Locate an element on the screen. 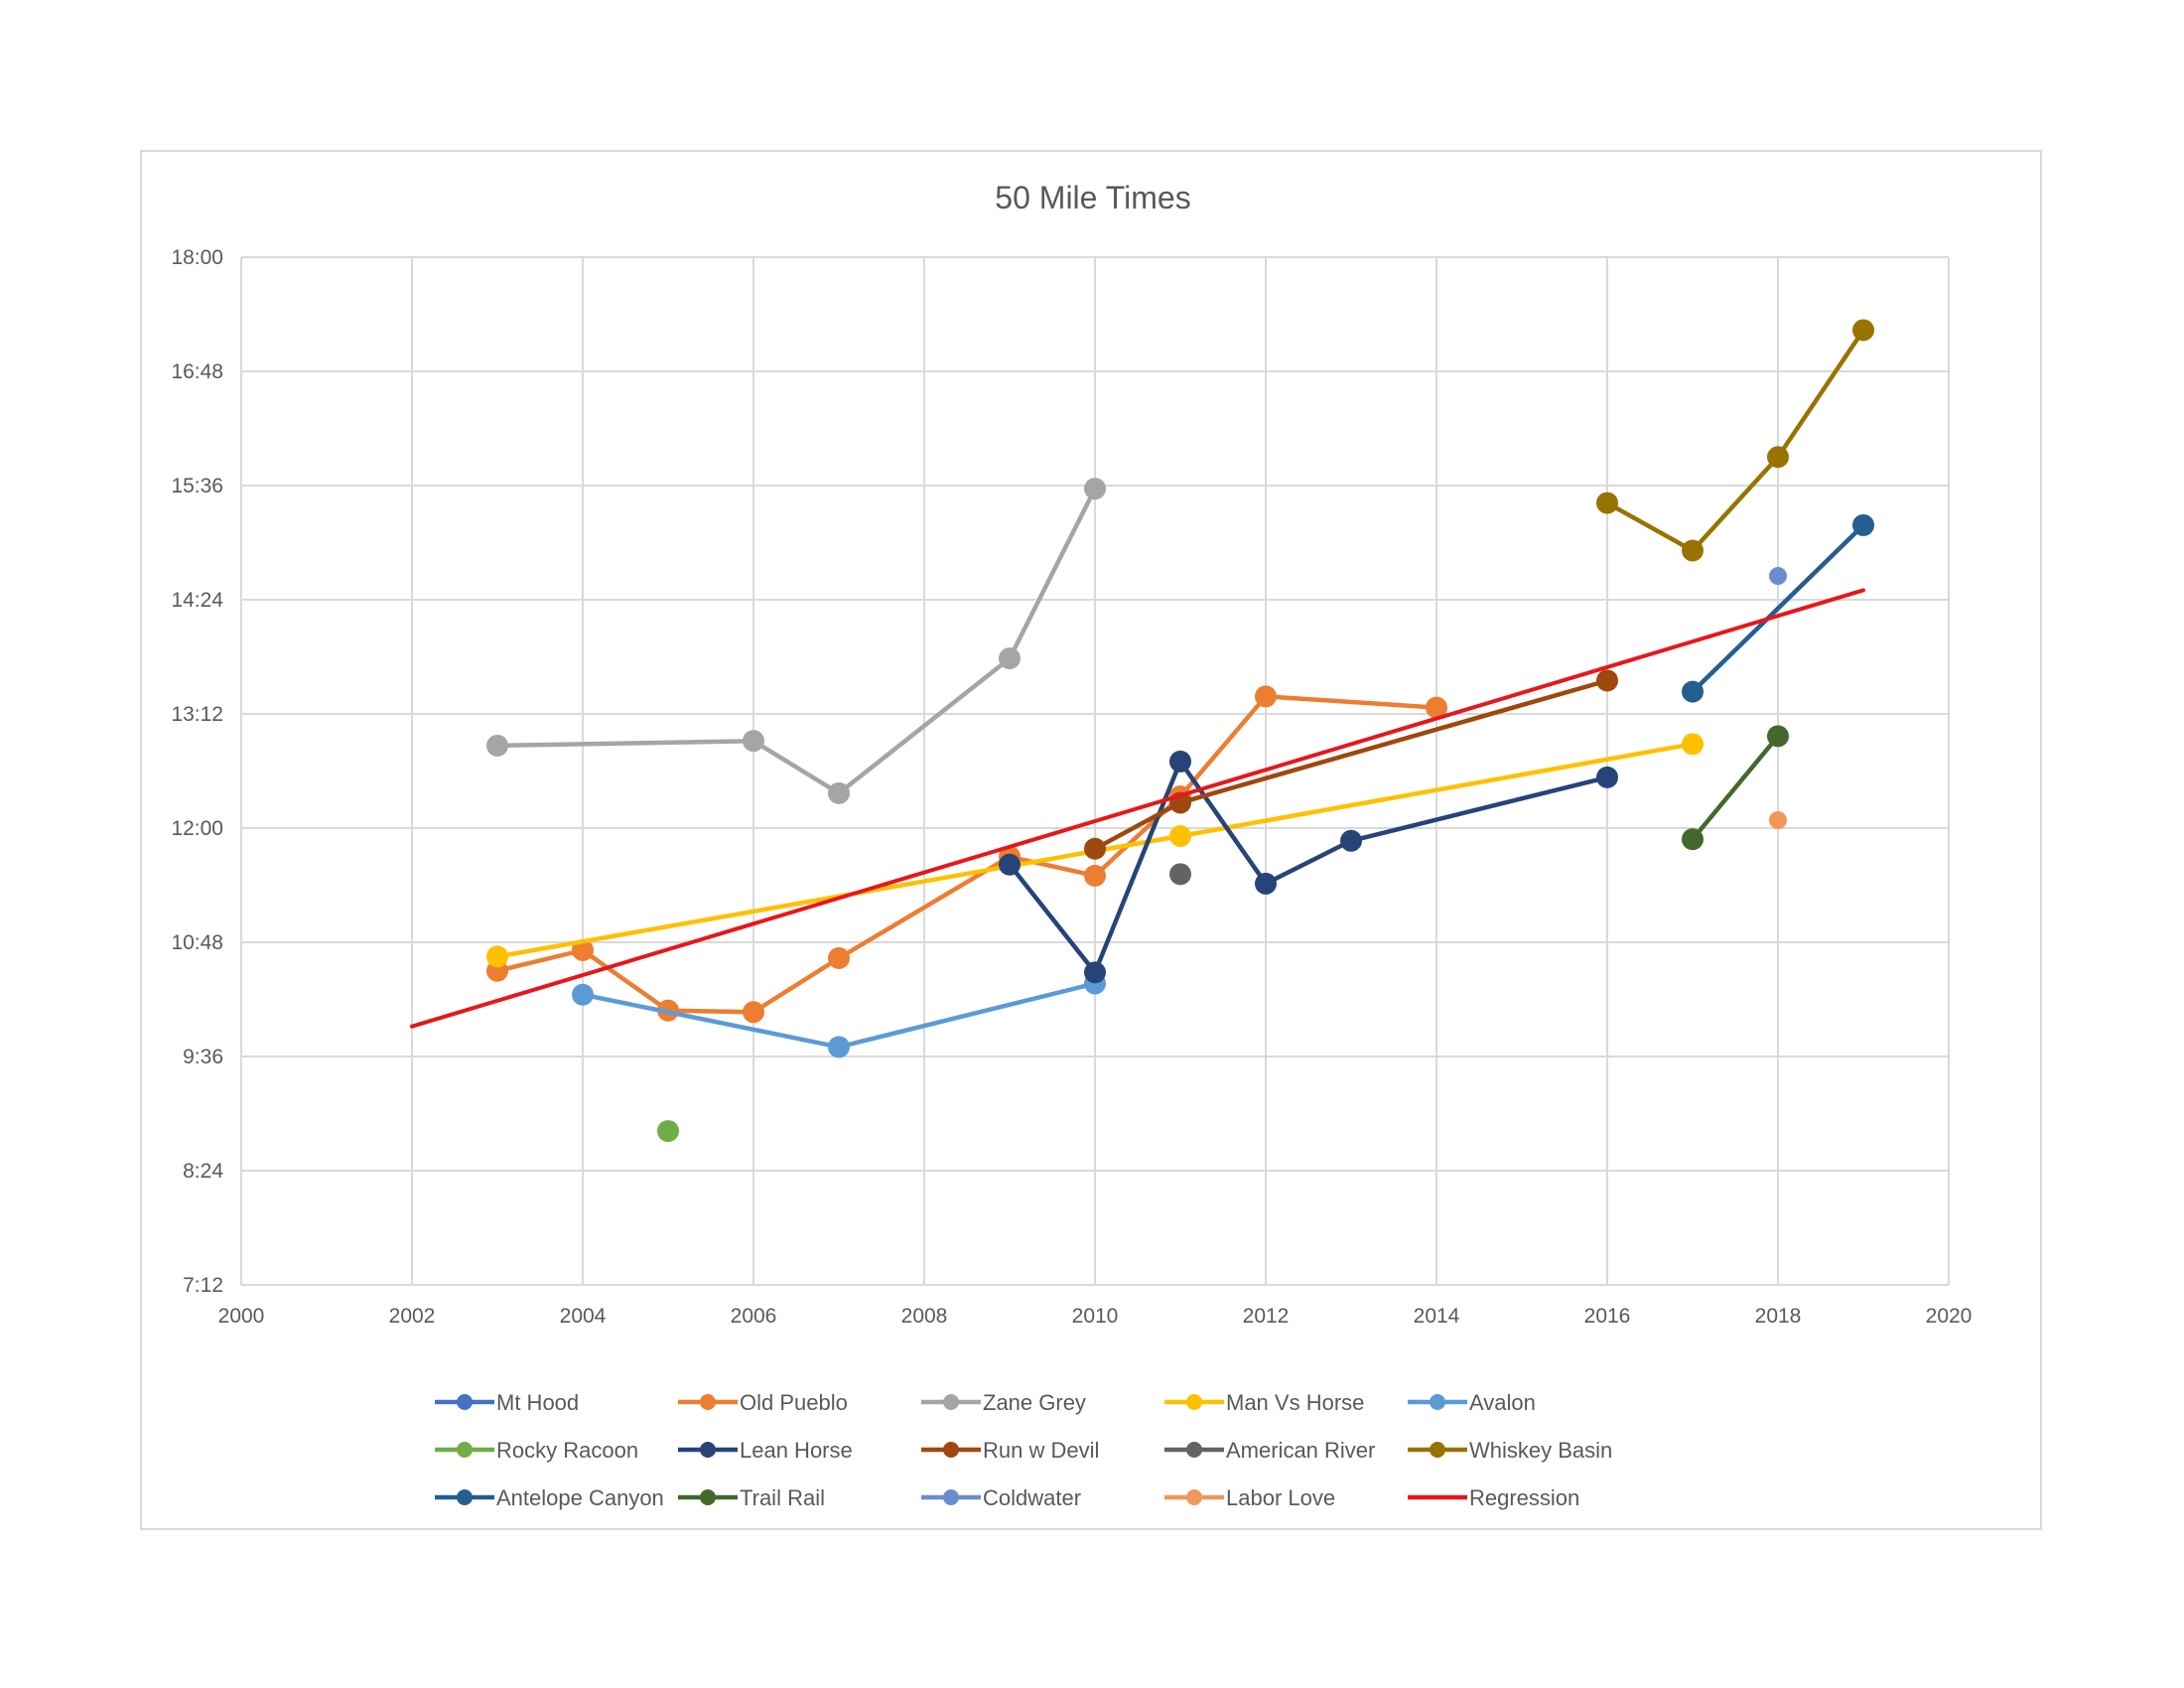 The image size is (2184, 1688). legend-item-run-w-devil: Run w Devil is located at coordinates (1010, 1450).